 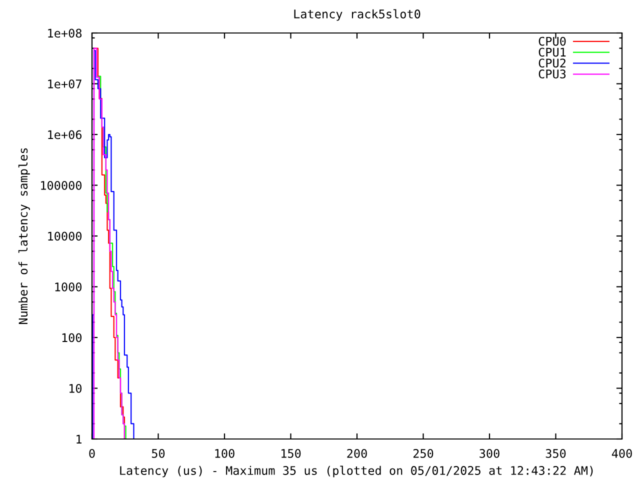 I want to click on legend-label: CPU3, so click(x=552, y=74).